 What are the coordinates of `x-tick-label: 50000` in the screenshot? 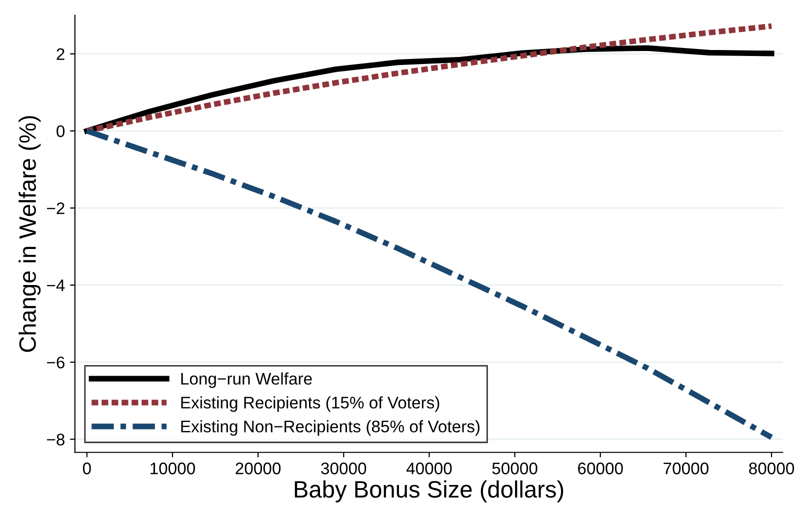 It's located at (515, 468).